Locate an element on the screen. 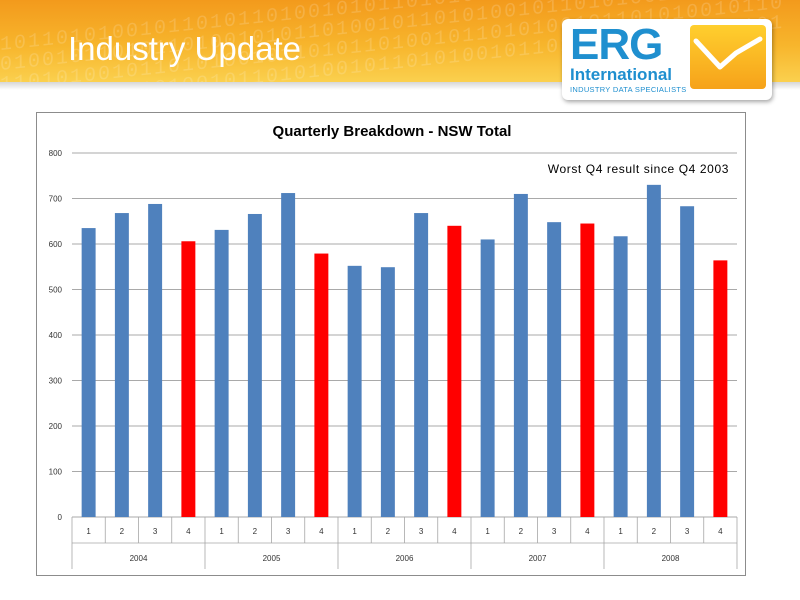 The width and height of the screenshot is (800, 600). y-tick-label: 300 is located at coordinates (56, 381).